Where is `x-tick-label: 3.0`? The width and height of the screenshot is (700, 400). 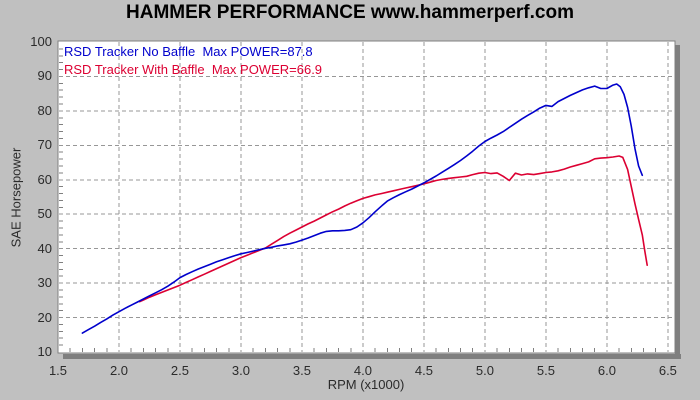
x-tick-label: 3.0 is located at coordinates (240, 370).